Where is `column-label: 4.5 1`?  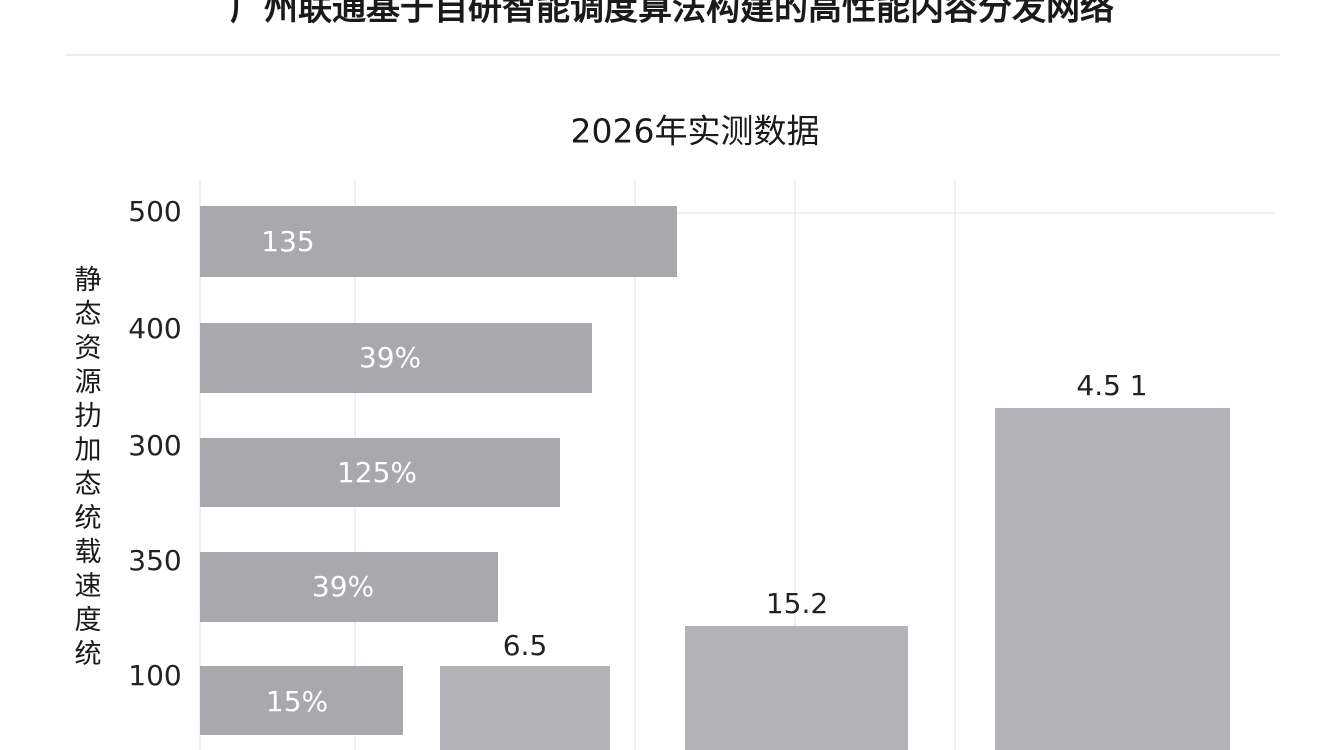 column-label: 4.5 1 is located at coordinates (1111, 385).